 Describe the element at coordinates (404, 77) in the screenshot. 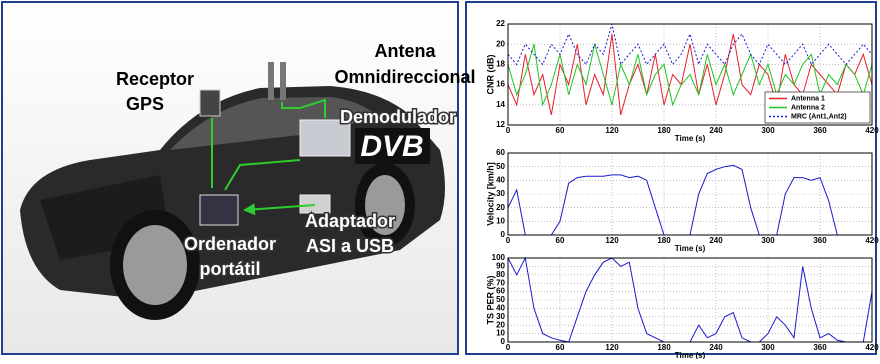

I see `label: Omnidireccional` at that location.